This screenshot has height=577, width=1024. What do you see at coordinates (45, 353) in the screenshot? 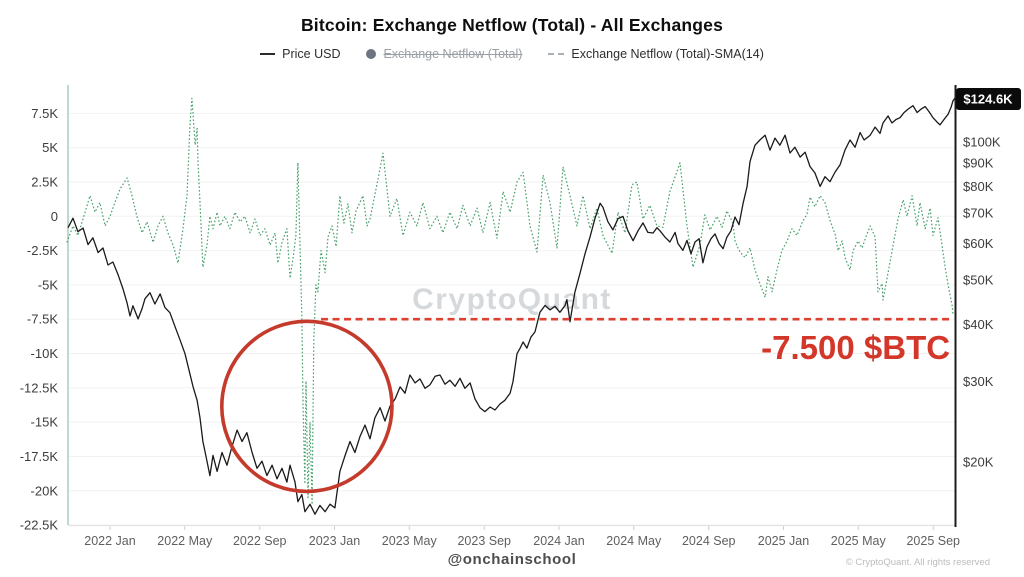
I see `left-axis-tick: -10K` at bounding box center [45, 353].